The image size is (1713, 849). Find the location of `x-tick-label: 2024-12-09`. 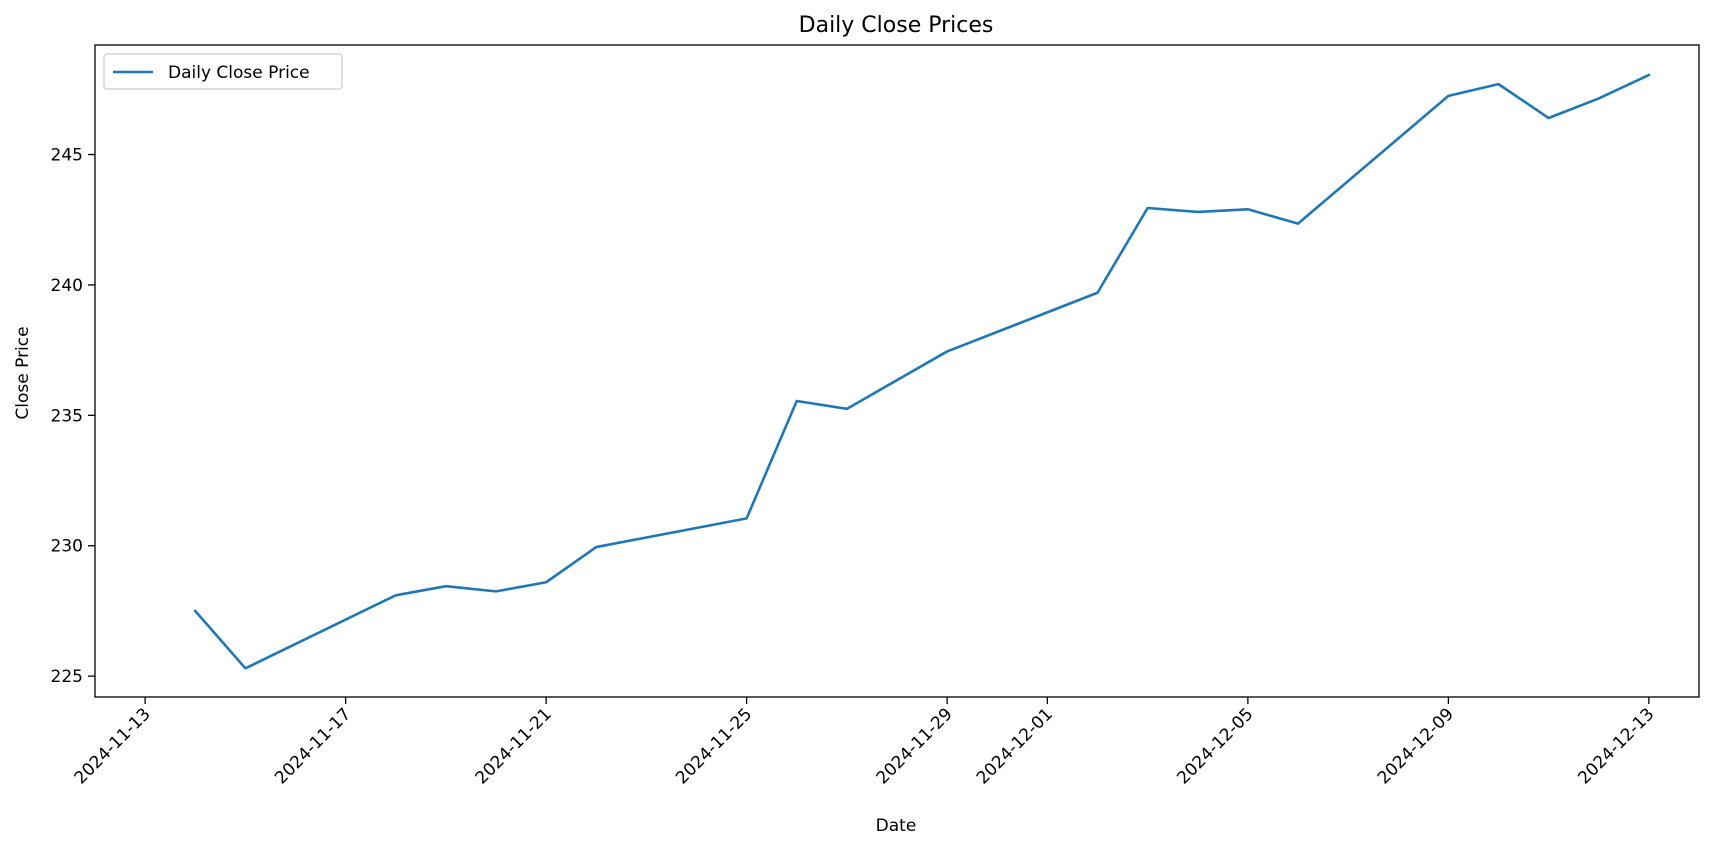

x-tick-label: 2024-12-09 is located at coordinates (1416, 746).